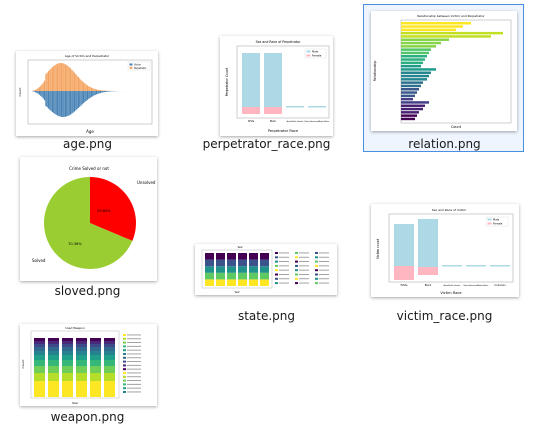 This screenshot has width=533, height=434. I want to click on weapon-legend, so click(132, 363).